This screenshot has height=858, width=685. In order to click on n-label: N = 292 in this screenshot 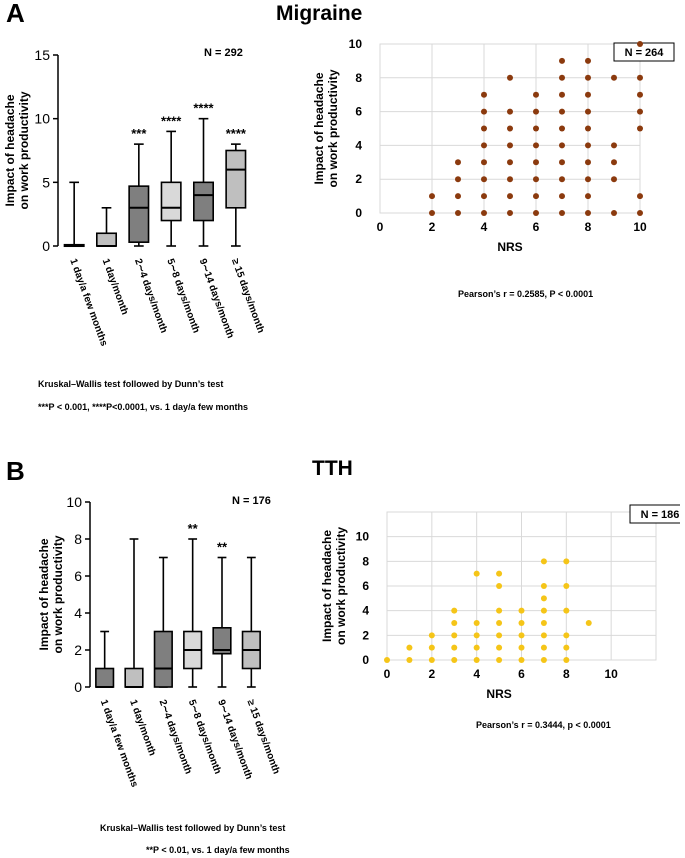, I will do `click(223, 53)`.